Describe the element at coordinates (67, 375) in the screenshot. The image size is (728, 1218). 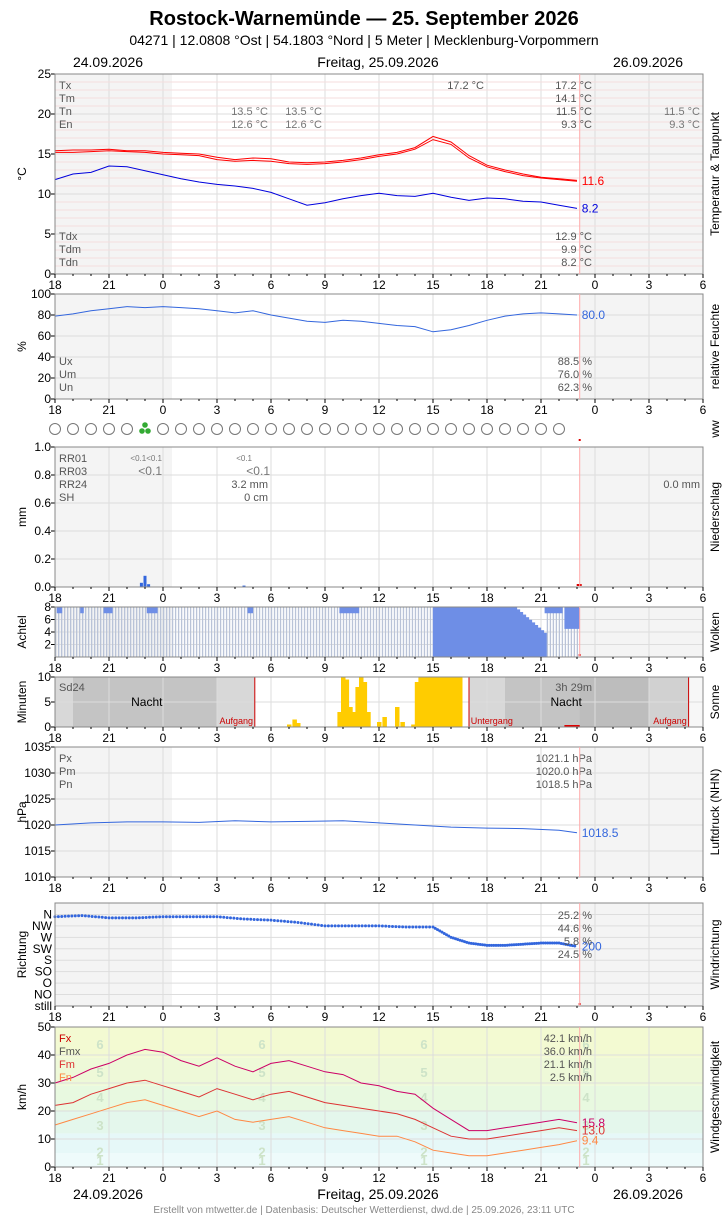
I see `humidity-stat-label: Um` at that location.